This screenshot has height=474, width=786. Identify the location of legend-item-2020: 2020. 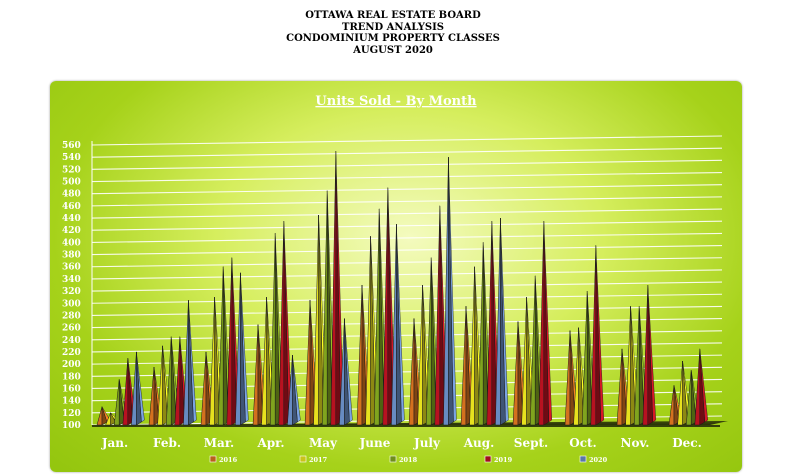
(593, 459).